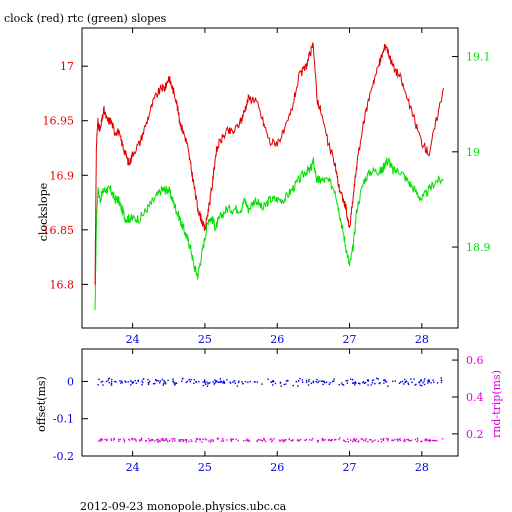 The image size is (512, 512). What do you see at coordinates (205, 339) in the screenshot?
I see `top-x-tick-label: 25` at bounding box center [205, 339].